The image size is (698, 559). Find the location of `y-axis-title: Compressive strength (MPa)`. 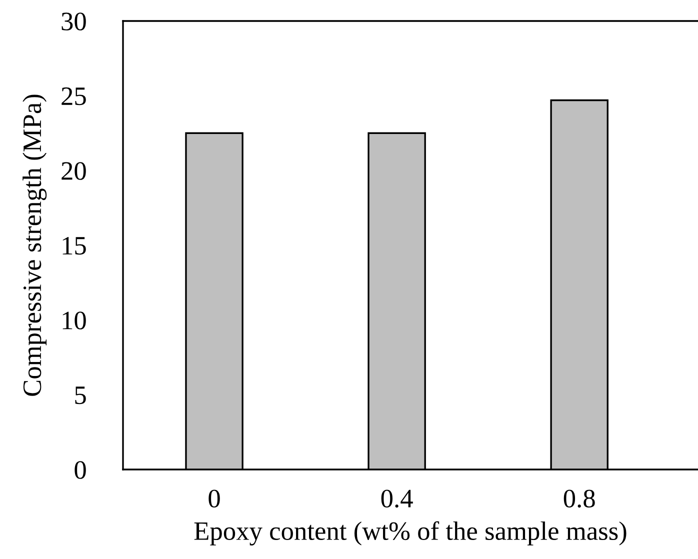

y-axis-title: Compressive strength (MPa) is located at coordinates (34, 245).